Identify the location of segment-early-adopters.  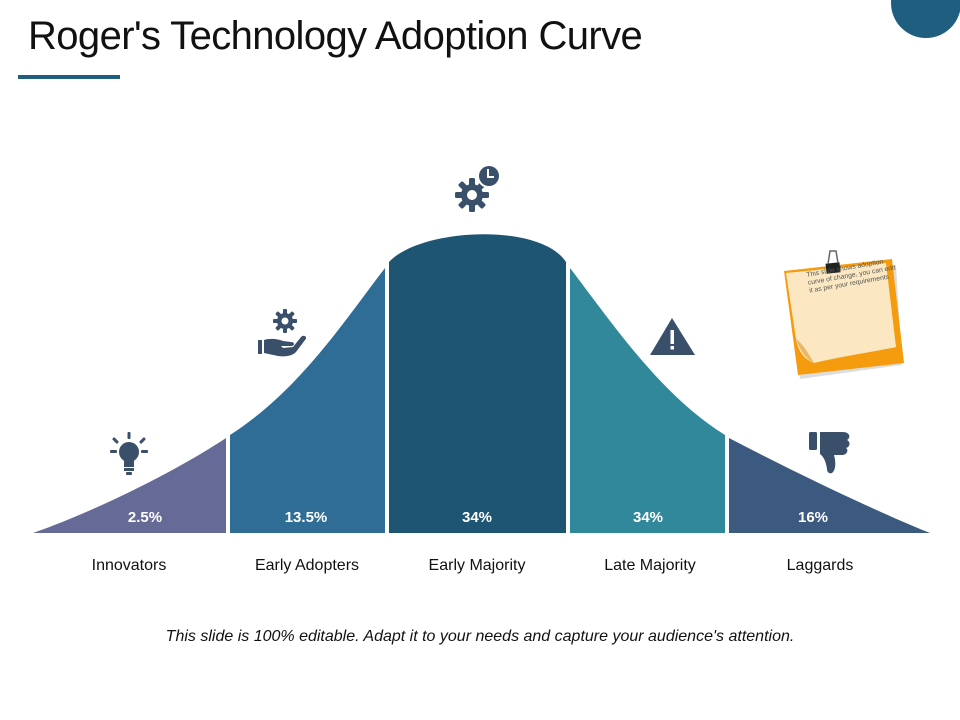
(307, 400).